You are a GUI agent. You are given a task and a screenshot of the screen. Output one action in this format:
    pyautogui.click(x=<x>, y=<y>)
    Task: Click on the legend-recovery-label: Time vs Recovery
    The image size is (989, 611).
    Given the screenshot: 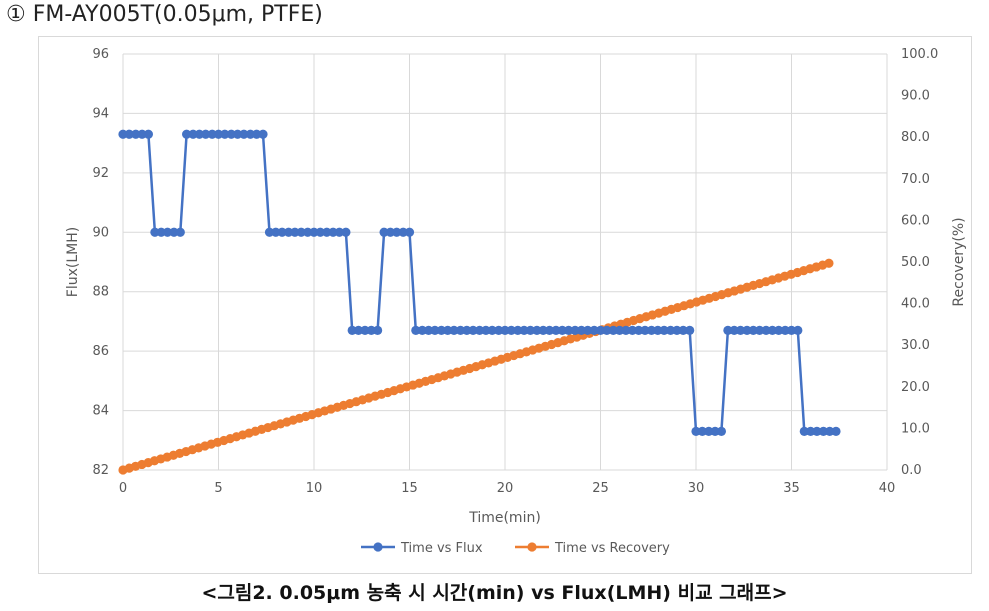 What is the action you would take?
    pyautogui.click(x=612, y=548)
    